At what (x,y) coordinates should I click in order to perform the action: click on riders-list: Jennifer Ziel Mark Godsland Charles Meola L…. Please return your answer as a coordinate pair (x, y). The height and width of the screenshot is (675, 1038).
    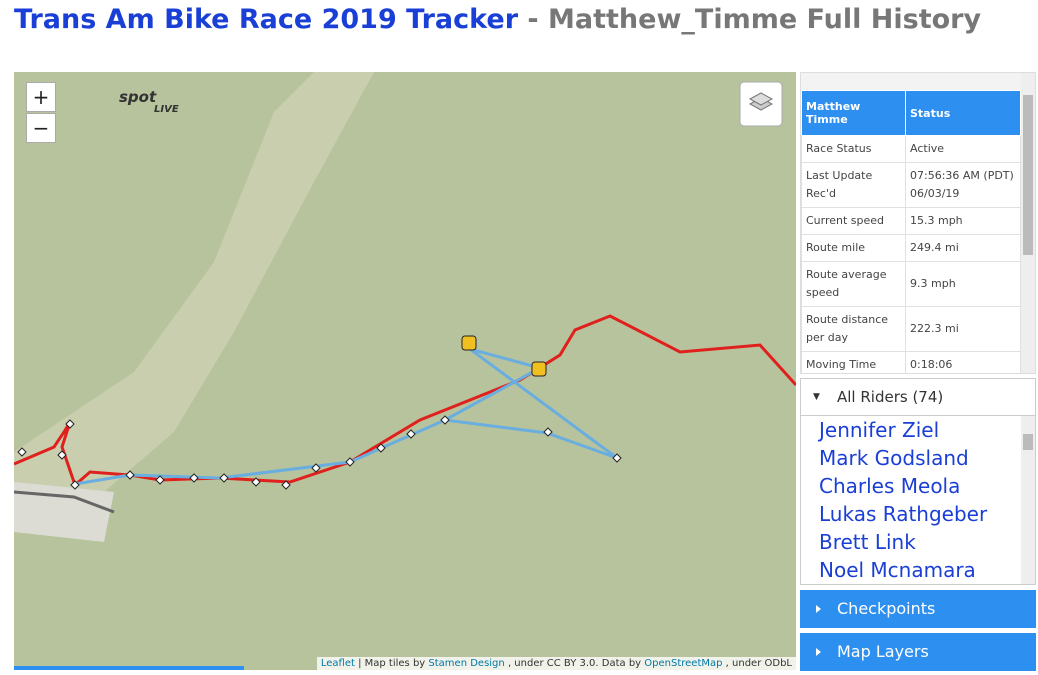
    Looking at the image, I should click on (918, 500).